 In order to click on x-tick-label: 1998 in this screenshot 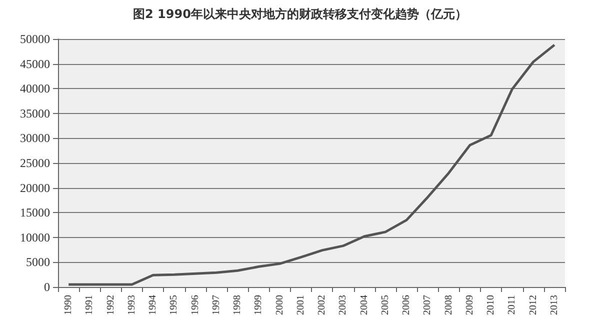, I will do `click(238, 305)`.